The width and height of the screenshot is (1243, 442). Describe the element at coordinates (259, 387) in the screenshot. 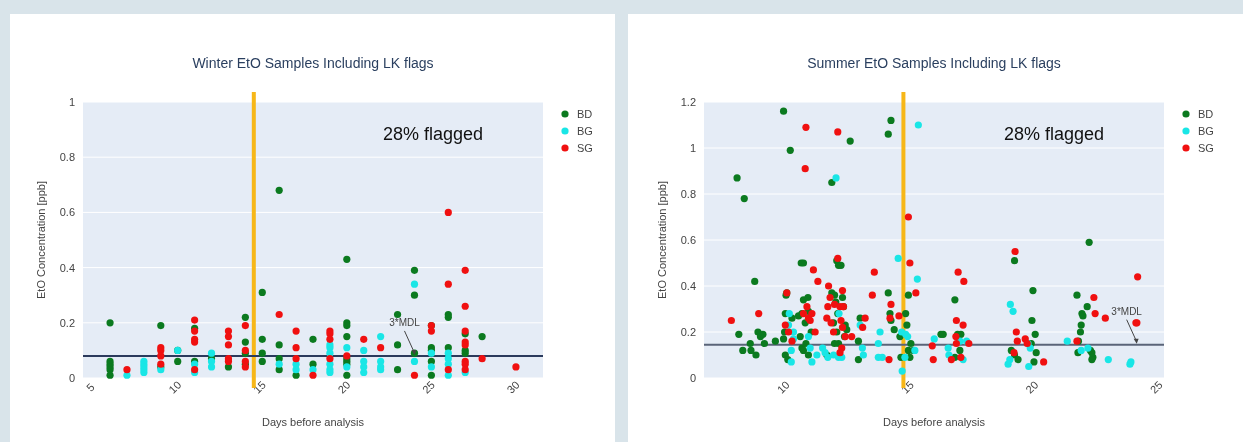

I see `x-tick-label: 15` at that location.